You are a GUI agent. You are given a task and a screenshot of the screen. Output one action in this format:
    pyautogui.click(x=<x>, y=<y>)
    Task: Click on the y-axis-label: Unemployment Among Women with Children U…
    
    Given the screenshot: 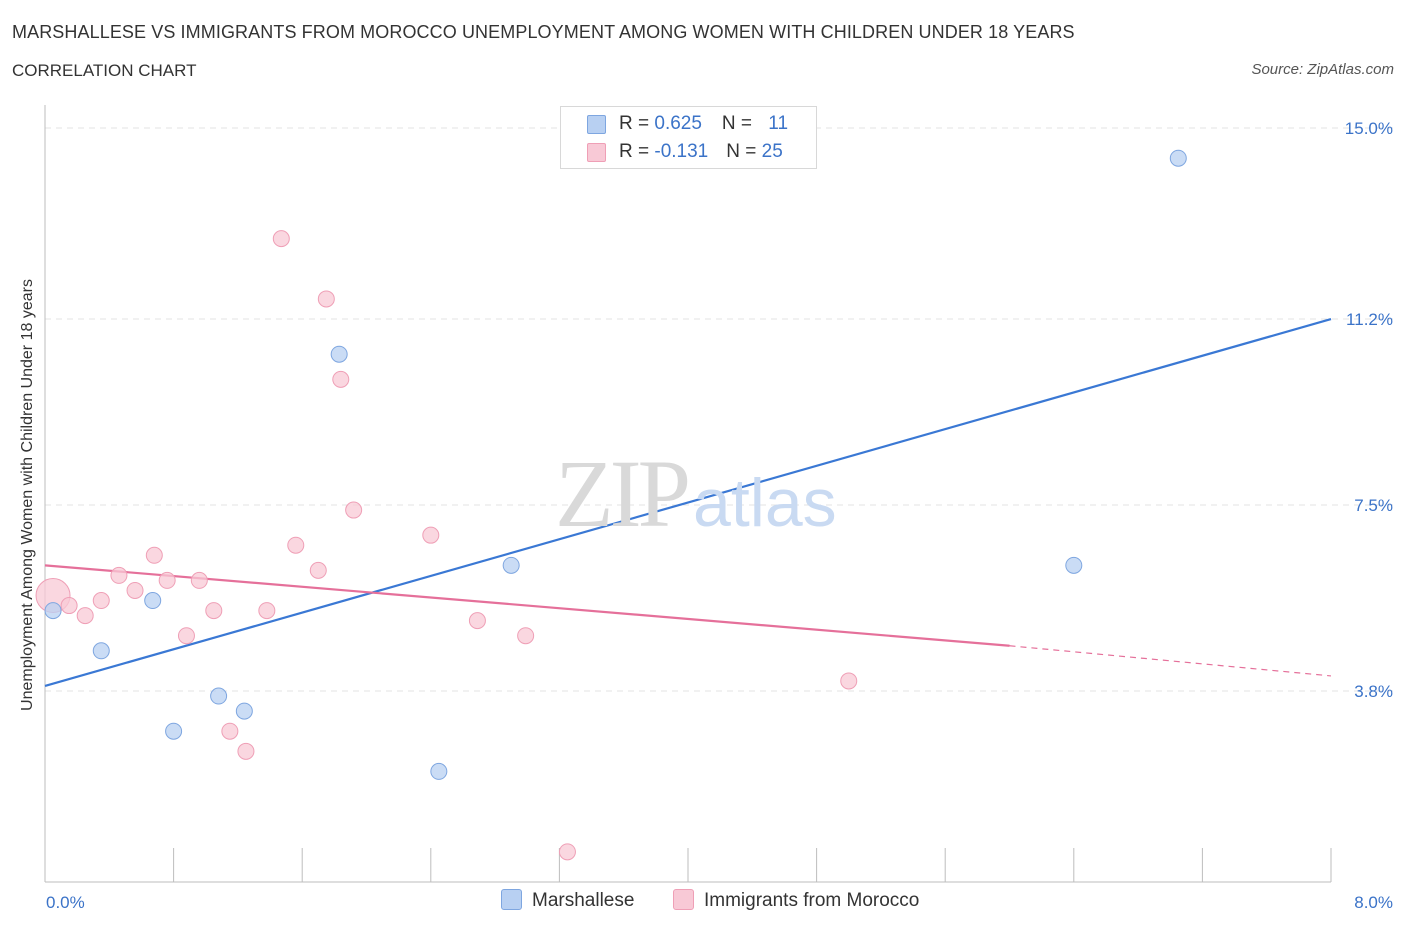 What is the action you would take?
    pyautogui.click(x=27, y=495)
    